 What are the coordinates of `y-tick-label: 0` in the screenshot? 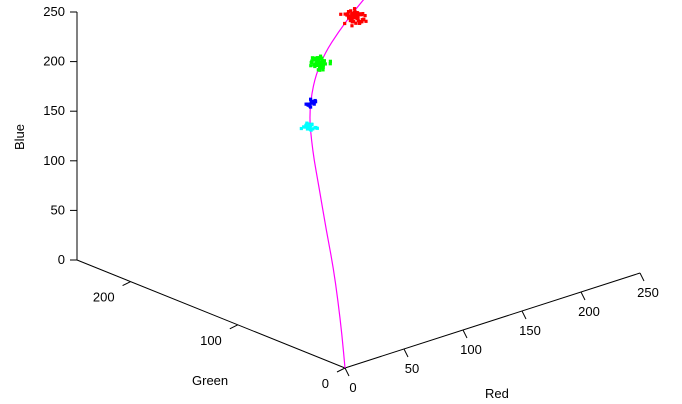 It's located at (325, 383).